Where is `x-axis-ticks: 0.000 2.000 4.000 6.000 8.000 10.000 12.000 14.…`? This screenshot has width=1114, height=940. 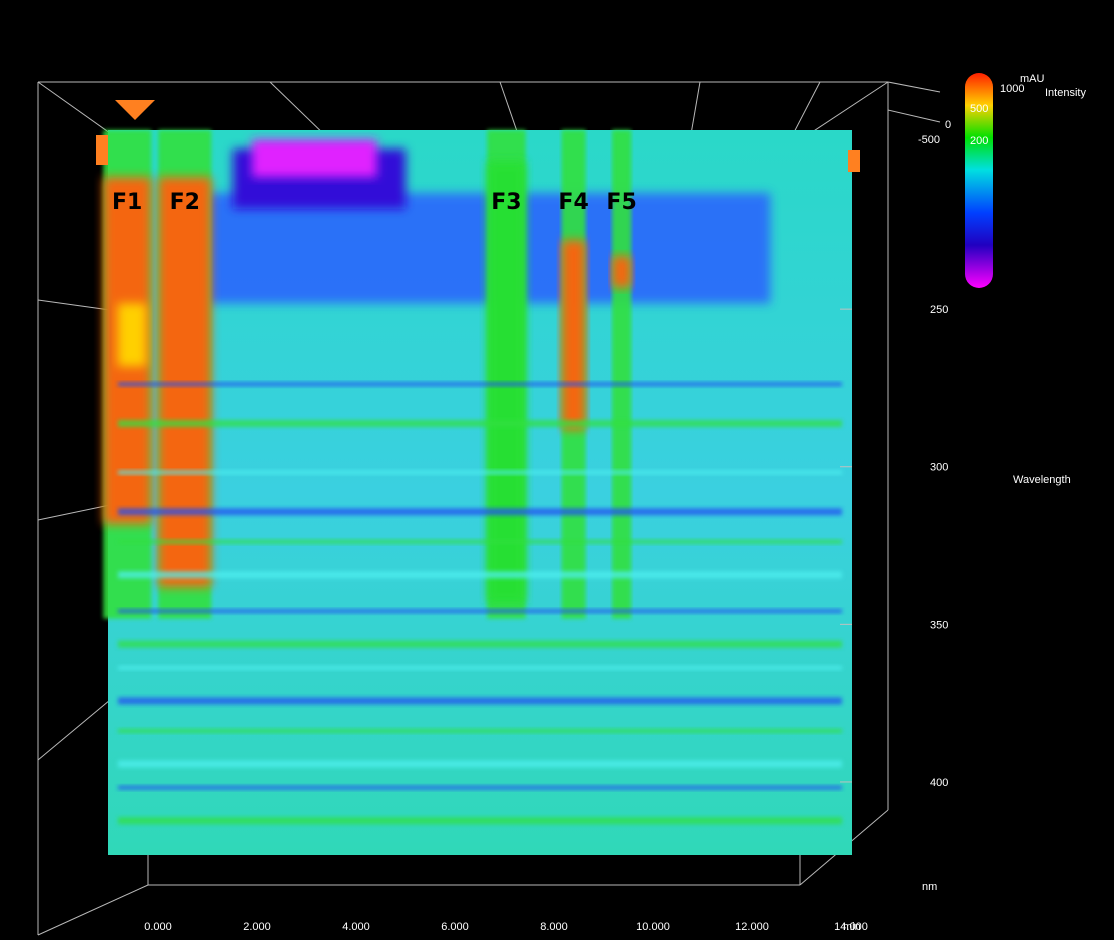 x-axis-ticks: 0.000 2.000 4.000 6.000 8.000 10.000 12.000 14.… is located at coordinates (506, 927).